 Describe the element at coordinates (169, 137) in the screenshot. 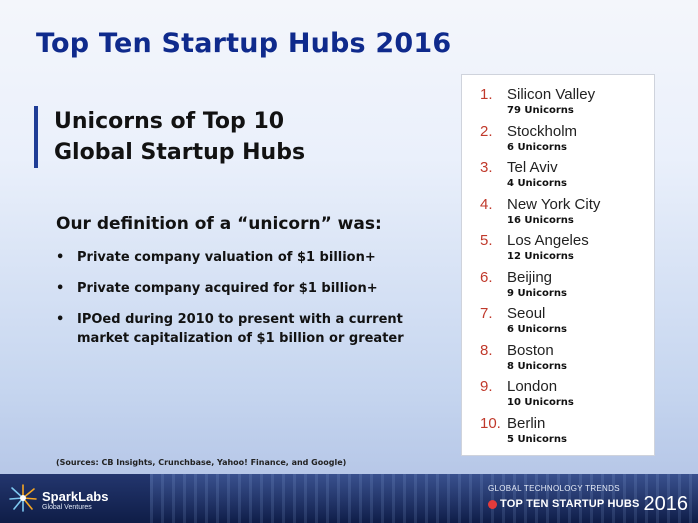

I see `section-heading: Unicorns of Top 10 Global Startup Hubs` at that location.